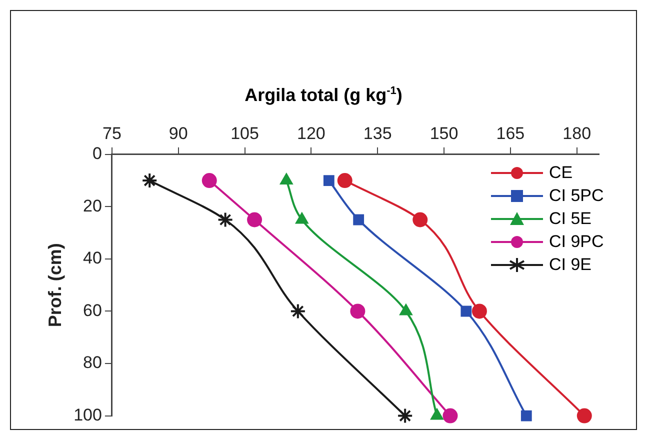 This screenshot has height=437, width=647. I want to click on legend-label: CE, so click(561, 173).